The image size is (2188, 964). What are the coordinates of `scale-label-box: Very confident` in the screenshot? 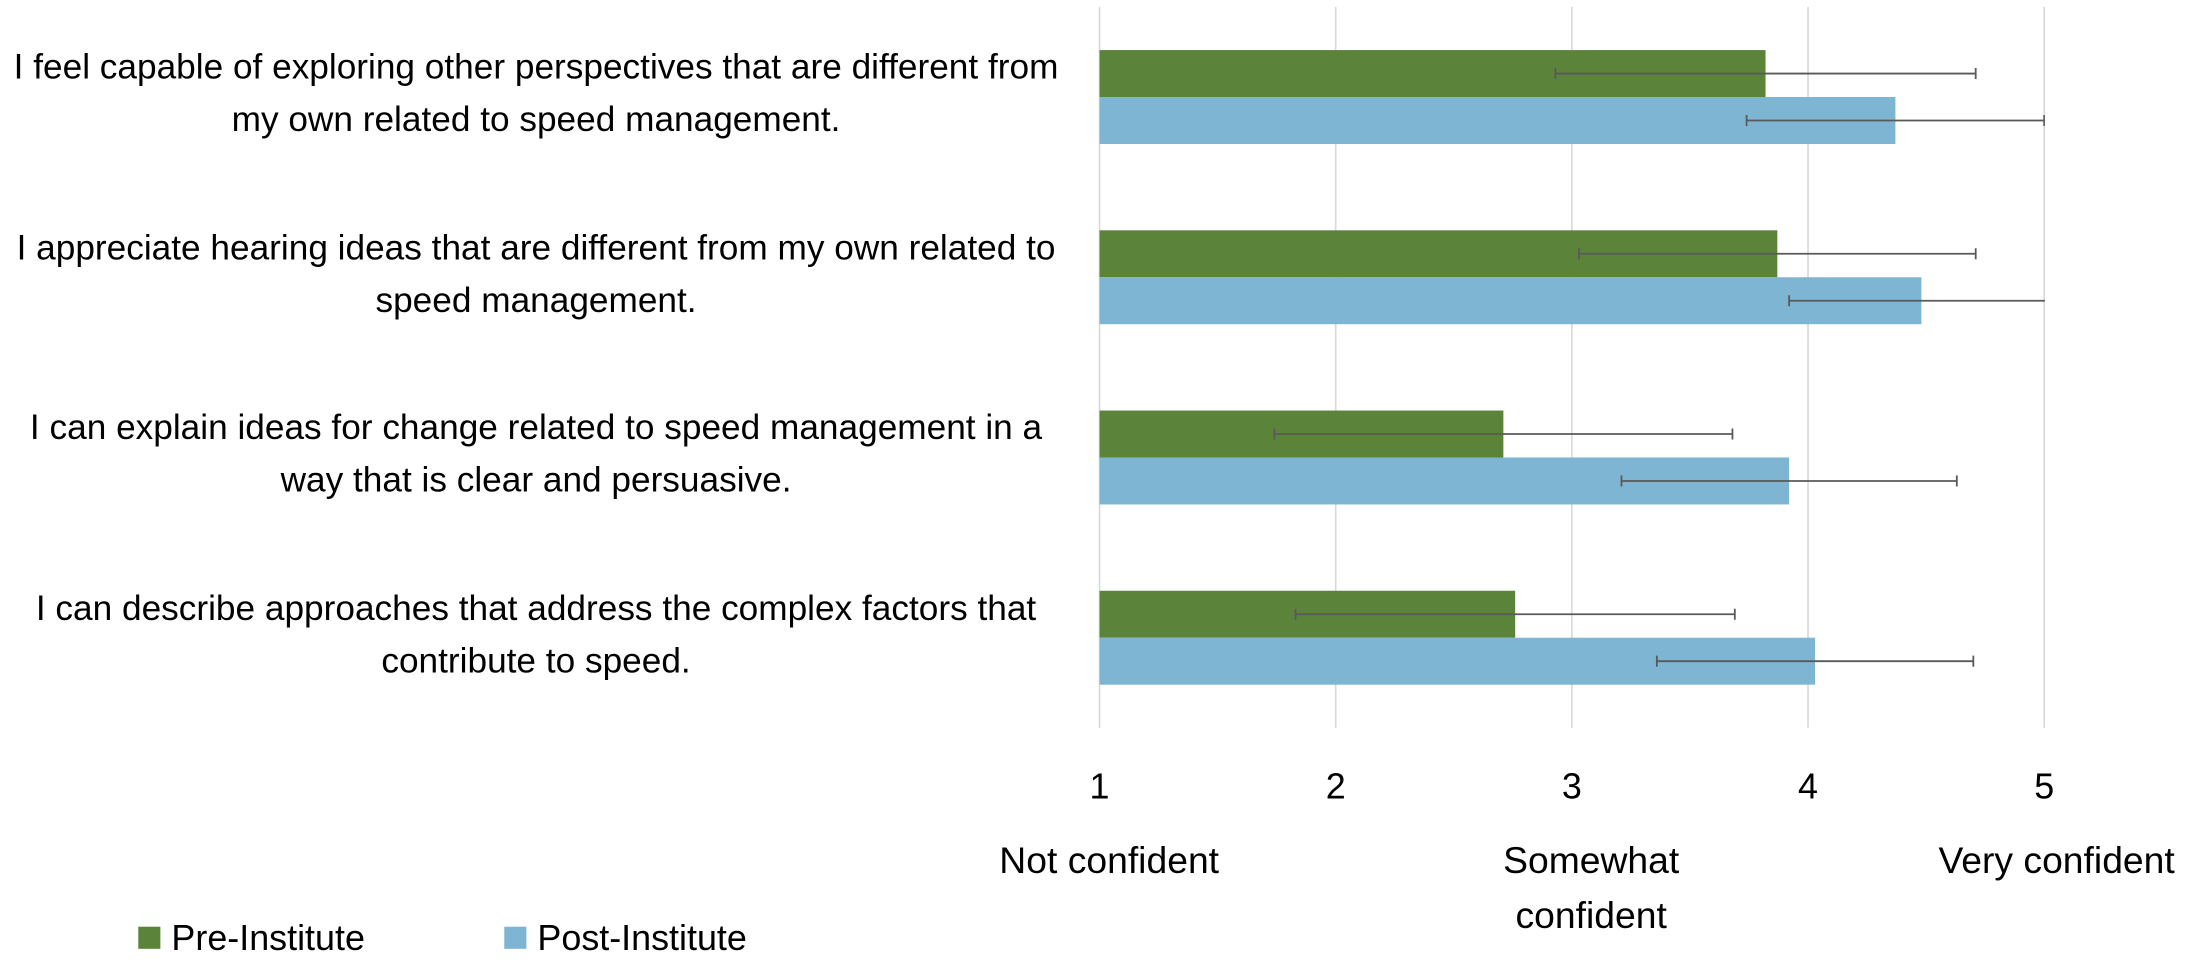 It's located at (2056, 860).